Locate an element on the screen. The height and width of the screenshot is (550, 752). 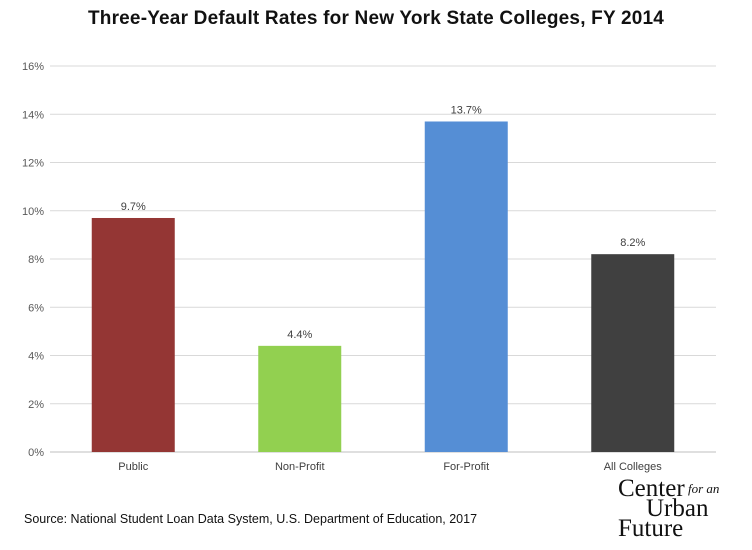
data-label: 8.2% is located at coordinates (632, 243).